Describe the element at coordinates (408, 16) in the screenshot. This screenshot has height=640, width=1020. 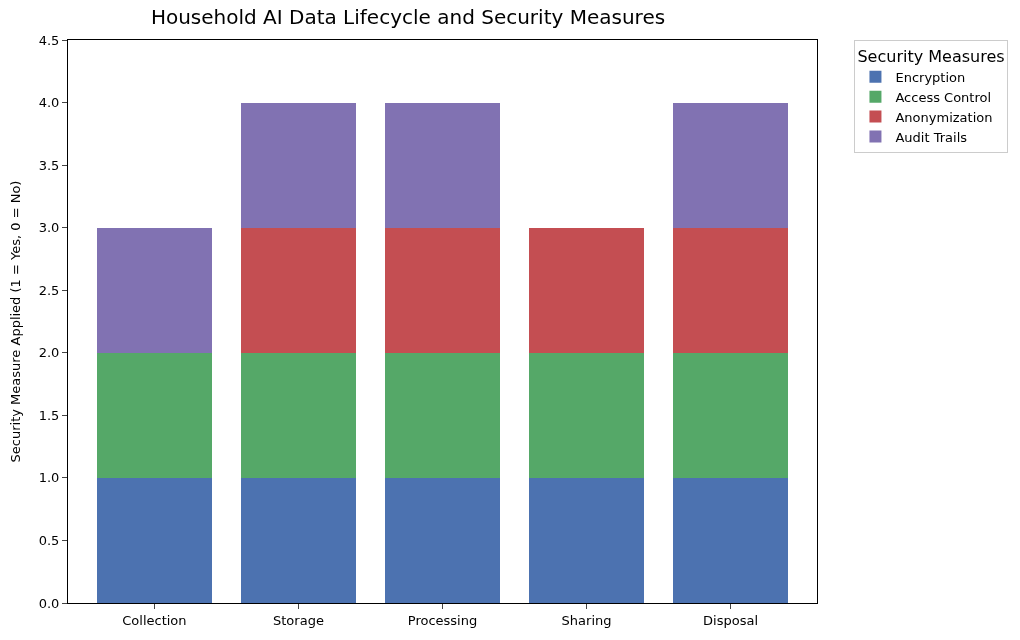
I see `chart-title: Household AI Data Lifecycle and Security Measures` at that location.